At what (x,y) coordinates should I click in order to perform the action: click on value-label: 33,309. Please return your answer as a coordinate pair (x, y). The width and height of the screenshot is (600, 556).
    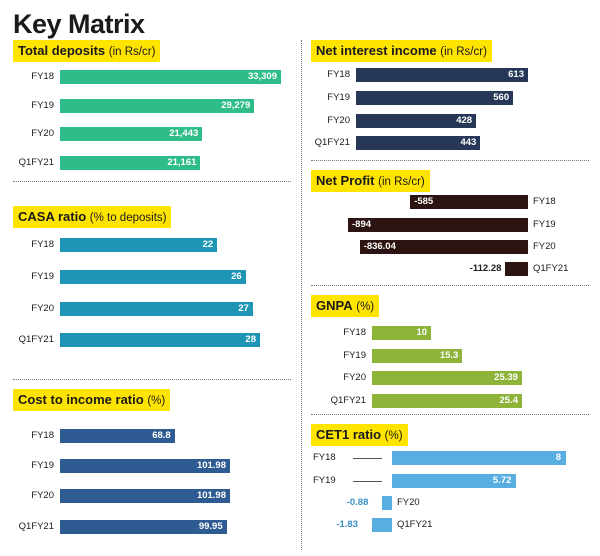
    Looking at the image, I should click on (262, 76).